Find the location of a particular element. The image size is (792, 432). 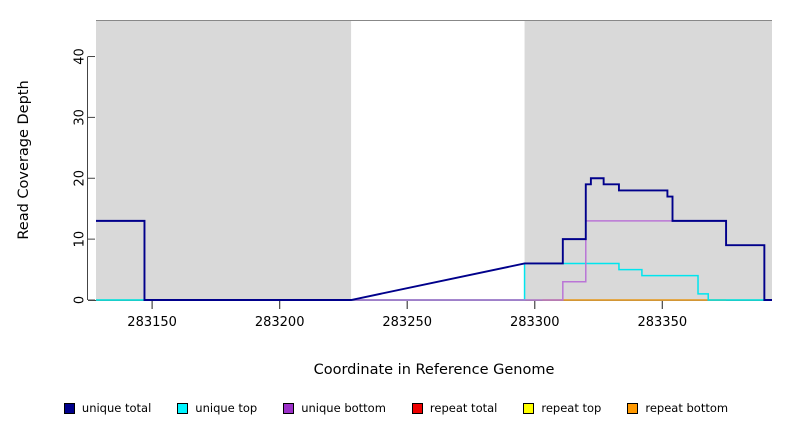

legend-item-unique-top: unique top is located at coordinates (217, 408).